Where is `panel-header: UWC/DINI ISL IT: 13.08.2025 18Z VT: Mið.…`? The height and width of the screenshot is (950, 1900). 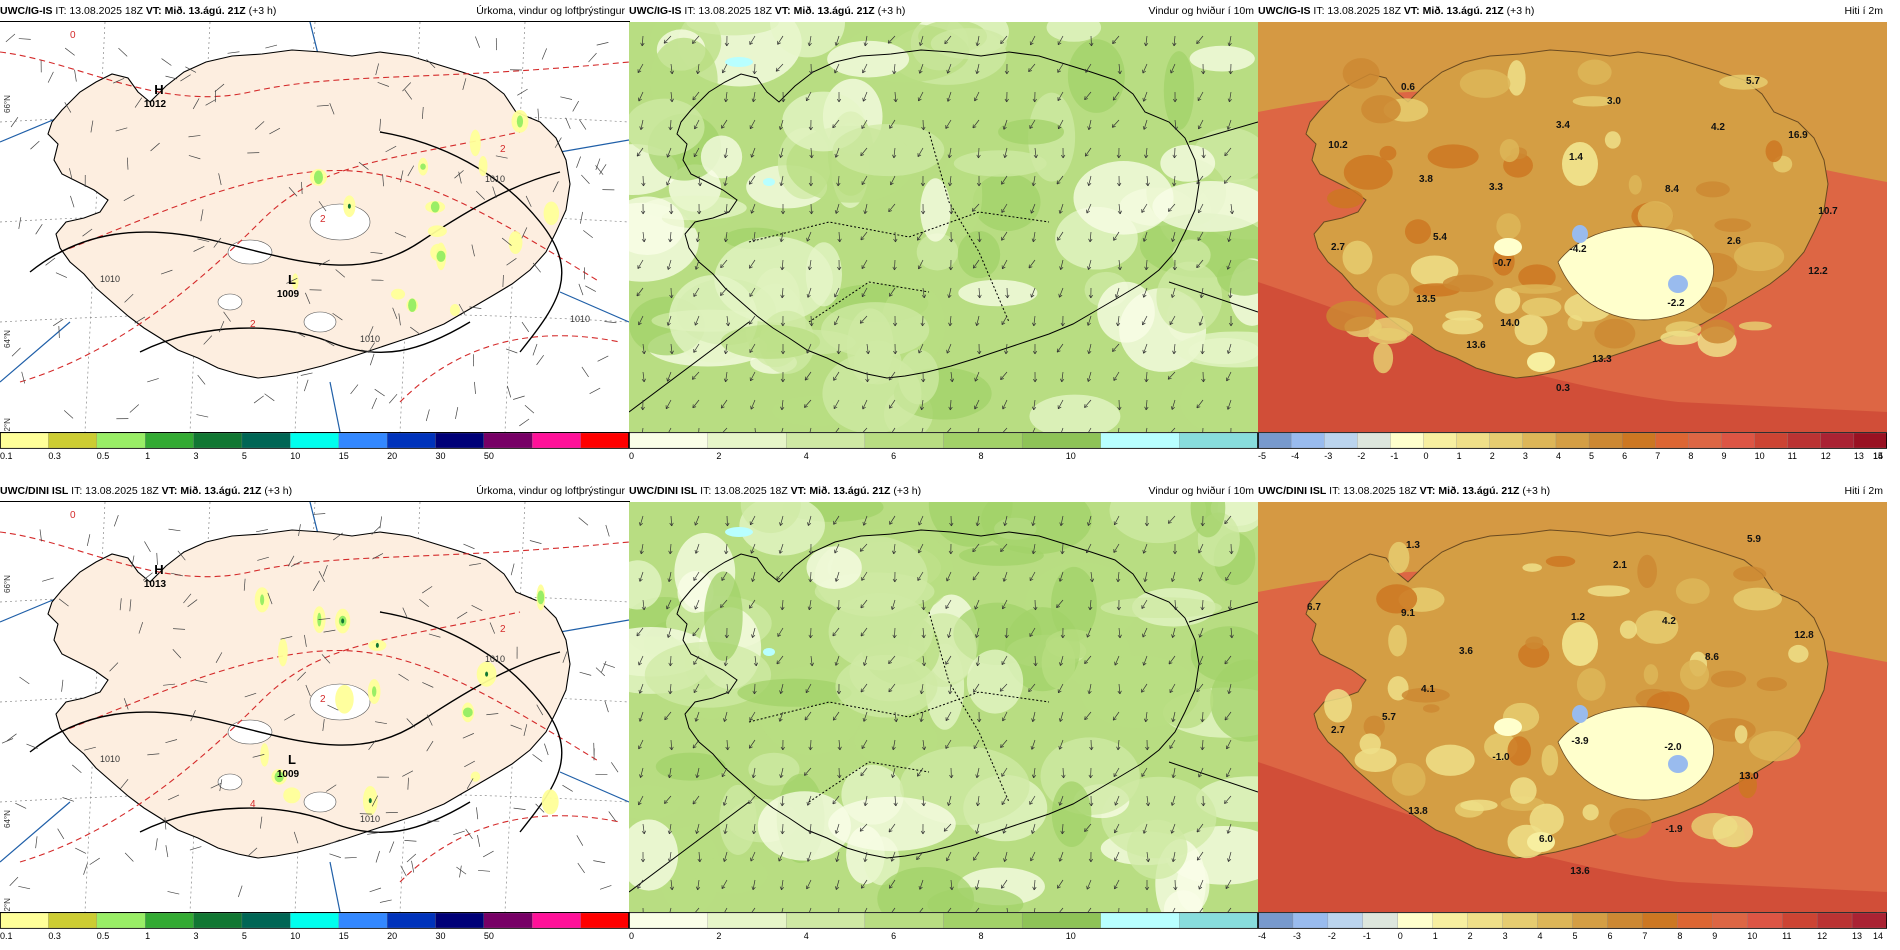
panel-header: UWC/DINI ISL IT: 13.08.2025 18Z VT: Mið.… is located at coordinates (943, 491).